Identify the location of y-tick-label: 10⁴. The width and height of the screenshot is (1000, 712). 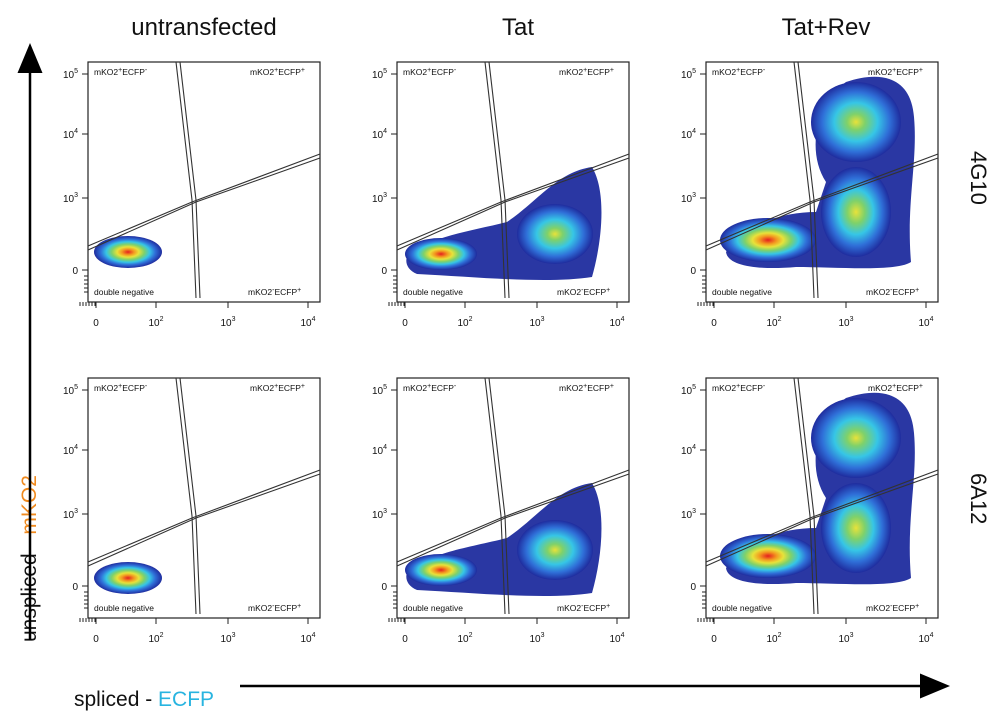
(688, 134).